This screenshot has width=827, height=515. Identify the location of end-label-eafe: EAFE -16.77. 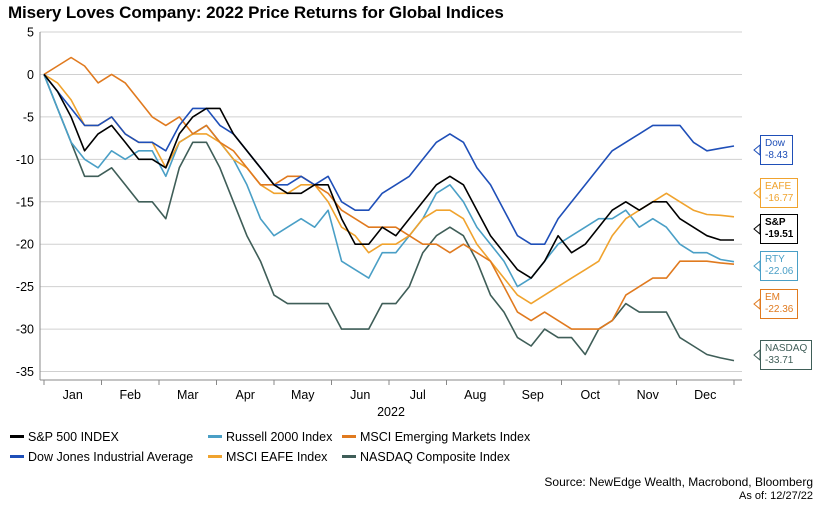
(779, 193).